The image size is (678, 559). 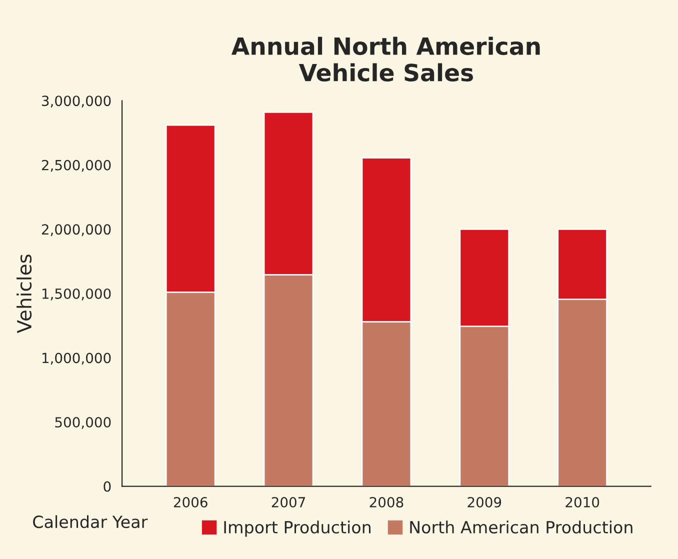 I want to click on x-tick-label: 2010, so click(x=583, y=502).